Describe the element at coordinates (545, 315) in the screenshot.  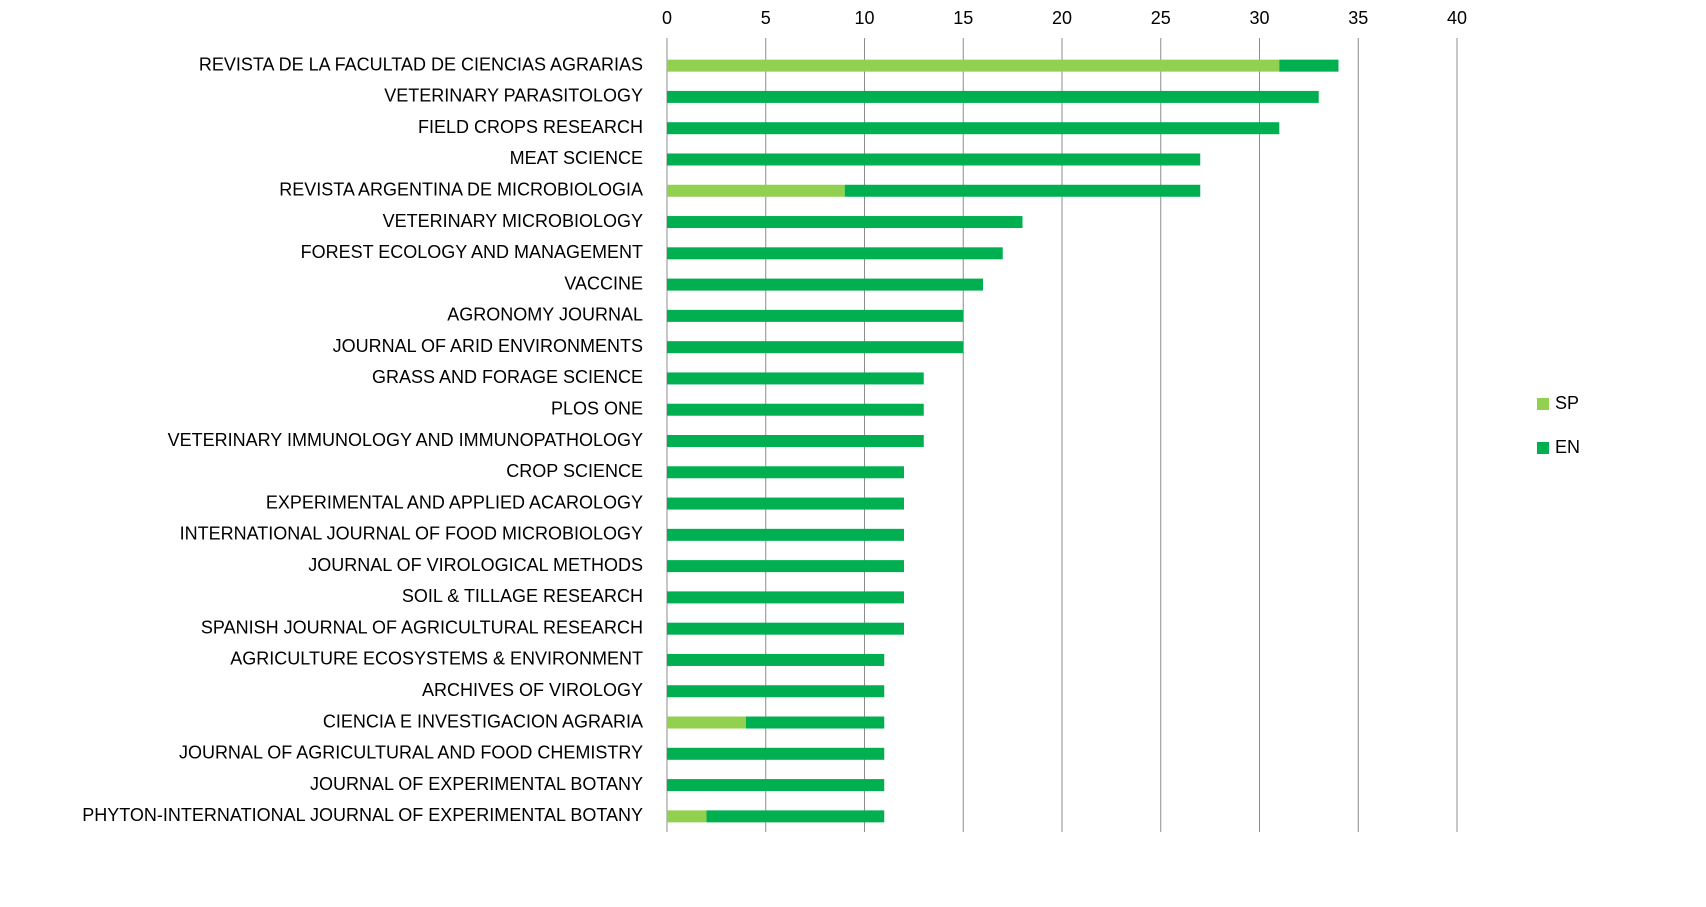
I see `y-tick-label: AGRONOMY JOURNAL` at that location.